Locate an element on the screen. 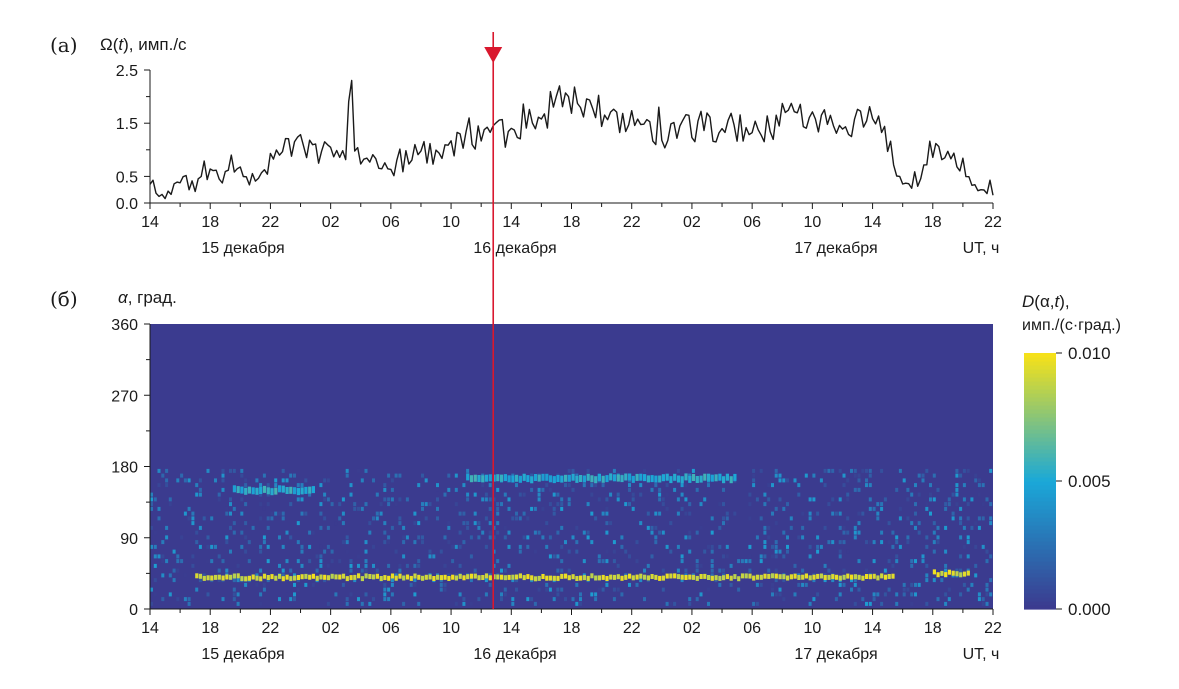 The height and width of the screenshot is (689, 1179). heatmap-x-tick-label: 10 is located at coordinates (812, 628).